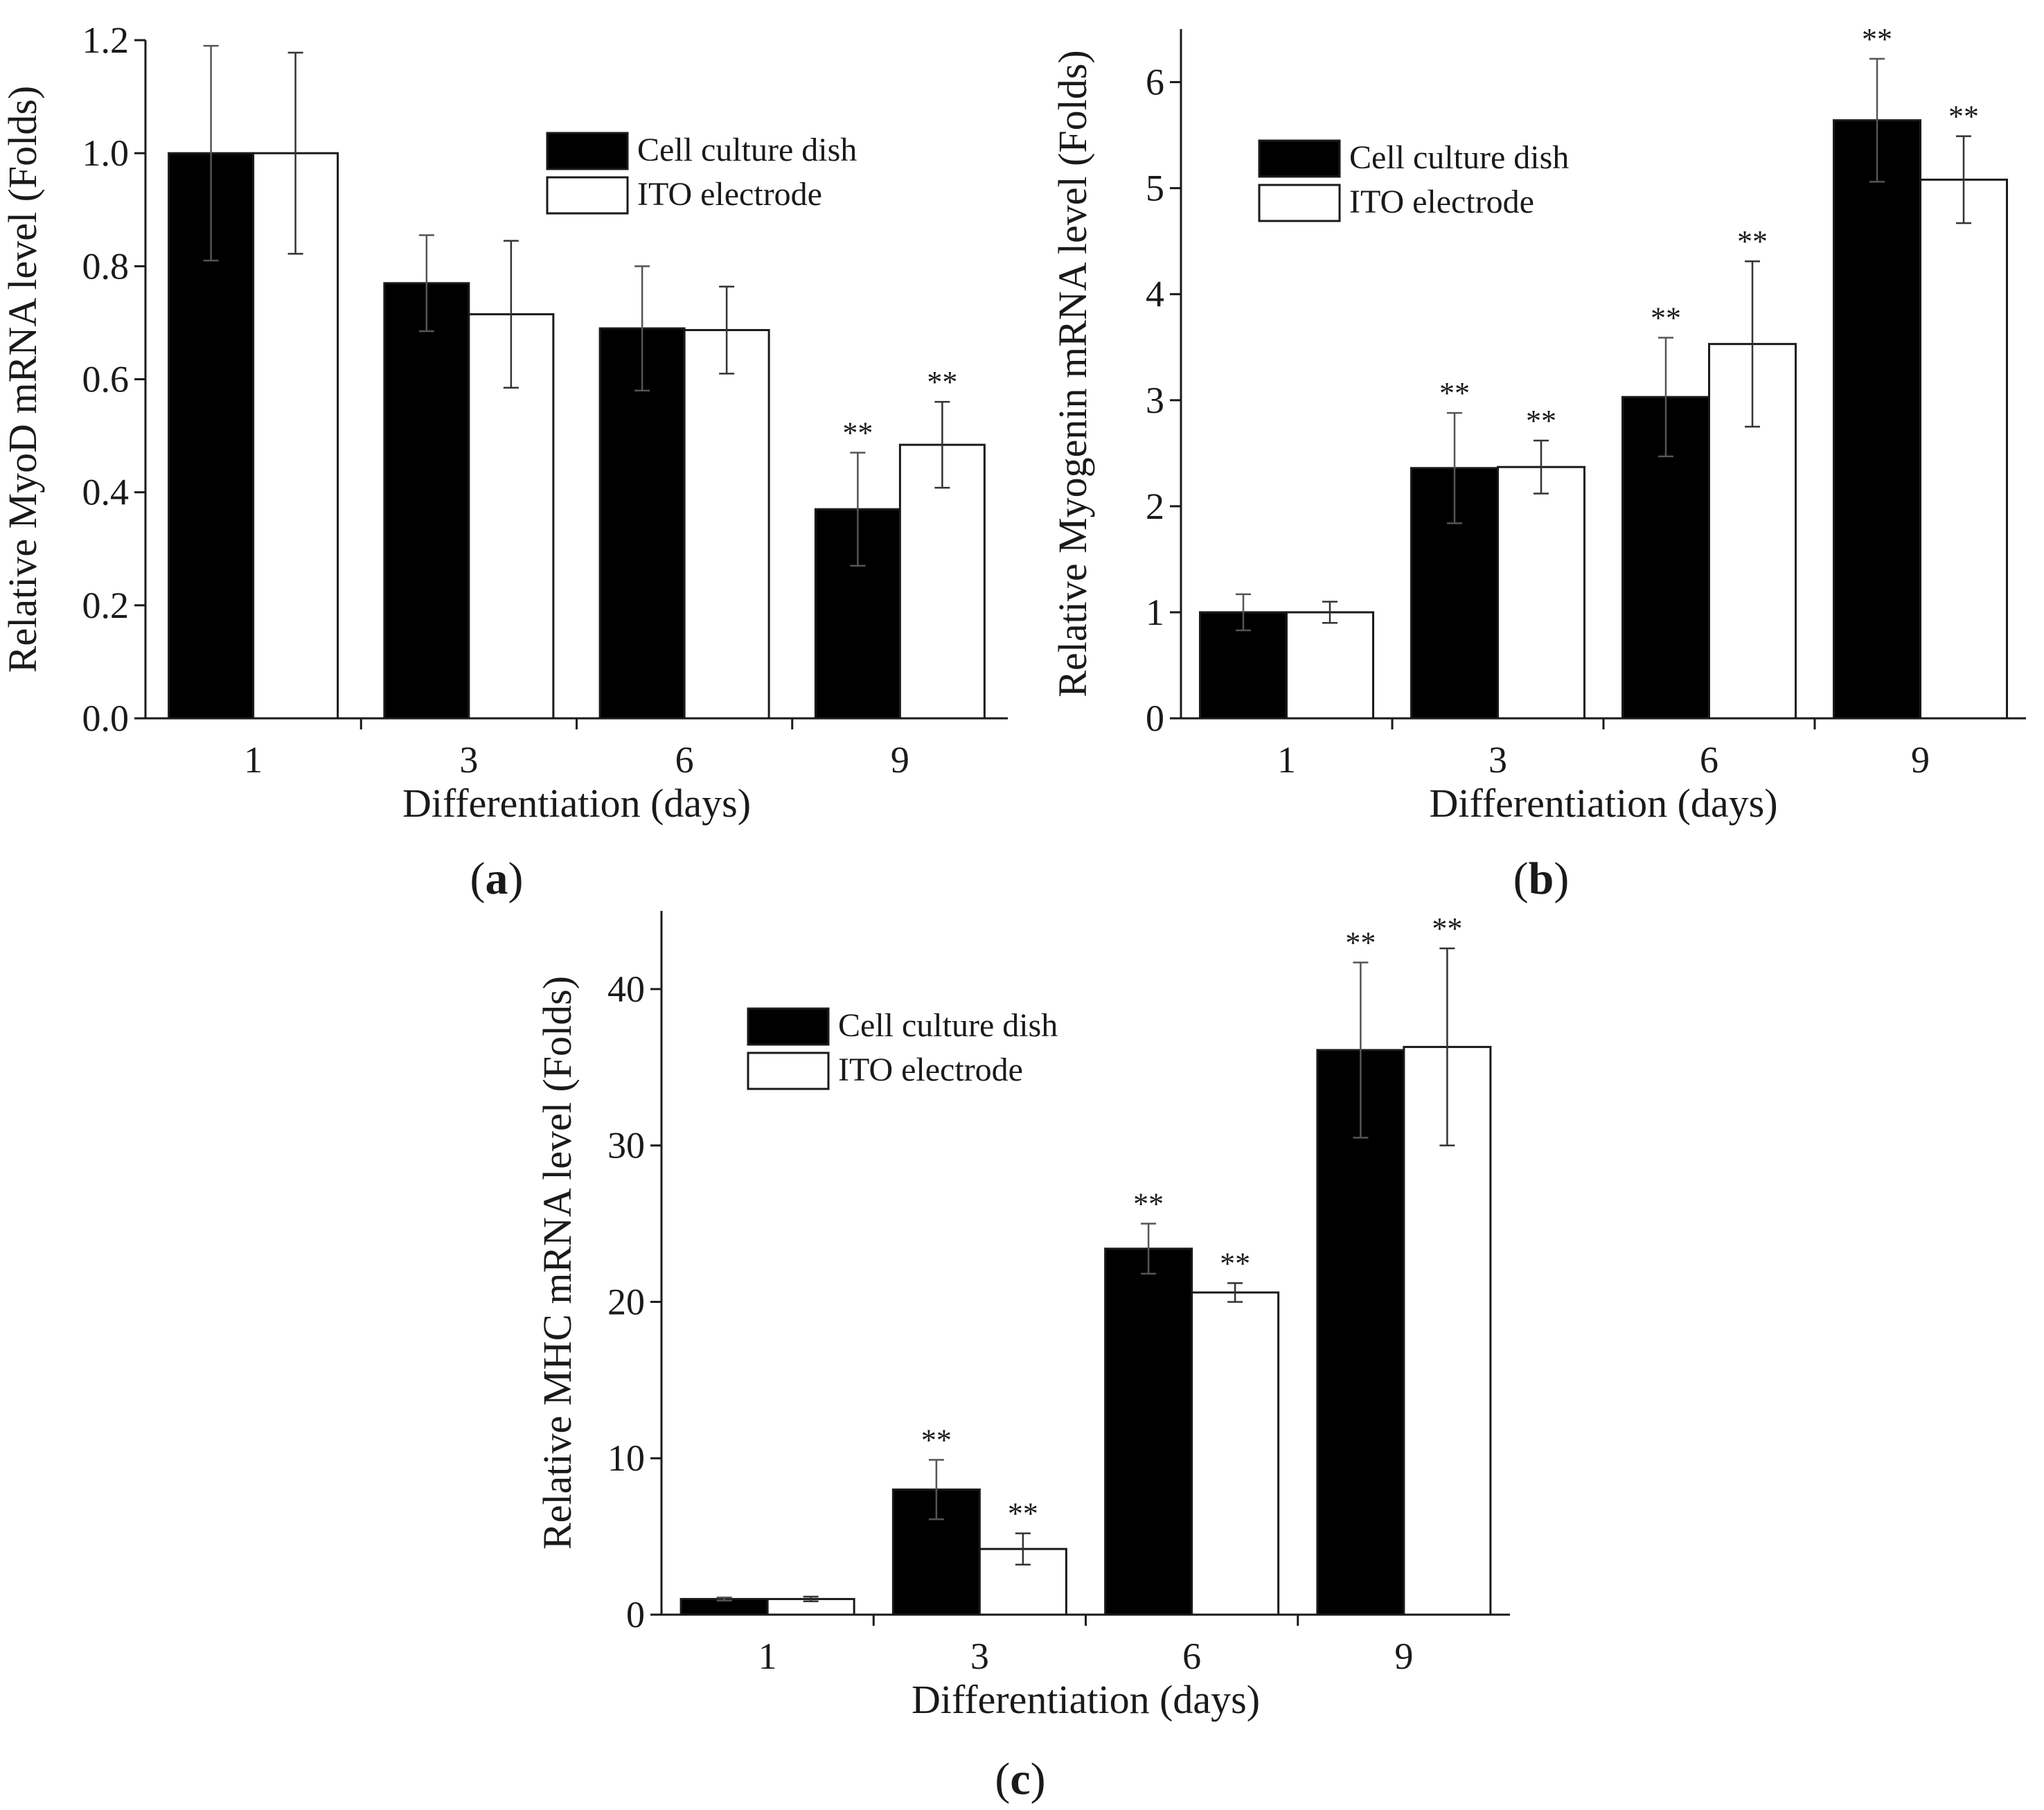 The image size is (2044, 1810). What do you see at coordinates (1020, 1779) in the screenshot?
I see `panel-label: (c)` at bounding box center [1020, 1779].